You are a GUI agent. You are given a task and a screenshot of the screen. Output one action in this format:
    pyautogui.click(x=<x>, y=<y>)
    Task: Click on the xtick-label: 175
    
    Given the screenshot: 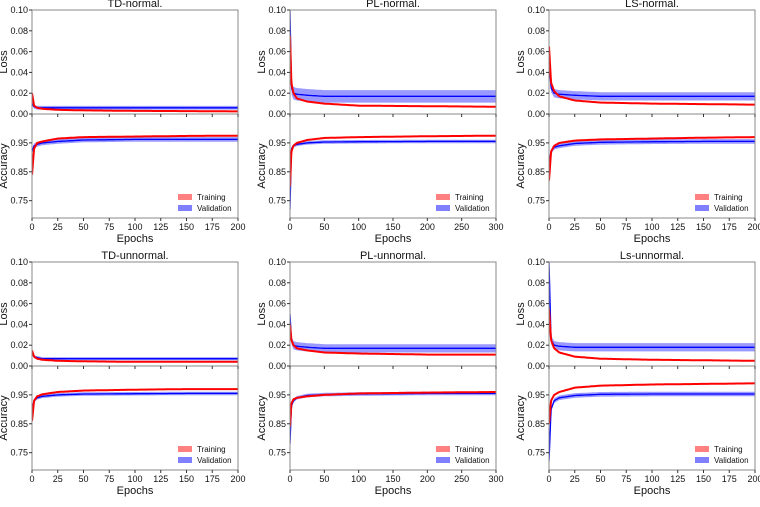 What is the action you would take?
    pyautogui.click(x=212, y=479)
    